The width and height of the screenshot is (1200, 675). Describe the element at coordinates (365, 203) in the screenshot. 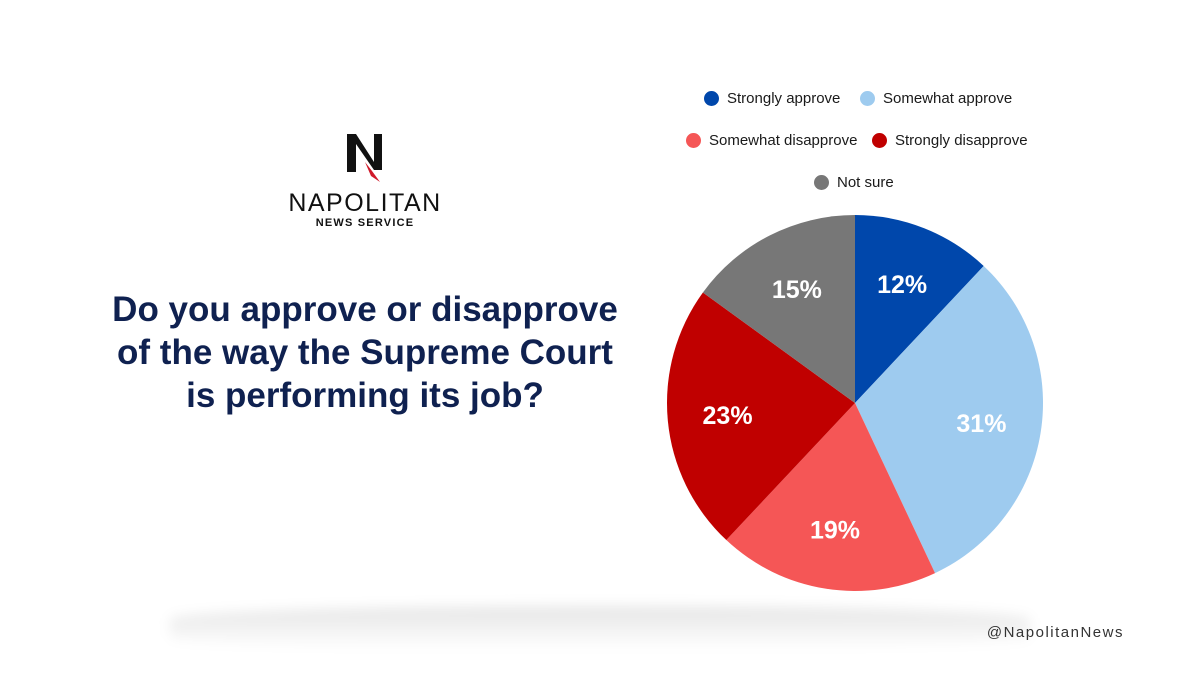

I see `logo-brand-text: NAPOLITAN` at that location.